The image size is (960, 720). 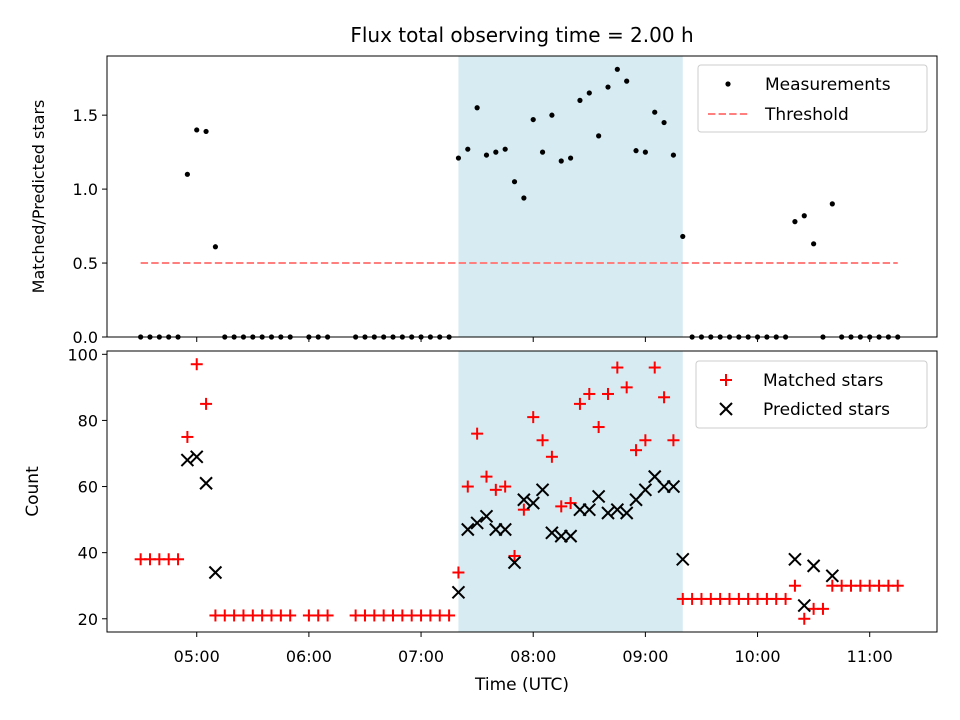 I want to click on legend-label-measurements: Measurements, so click(x=828, y=85).